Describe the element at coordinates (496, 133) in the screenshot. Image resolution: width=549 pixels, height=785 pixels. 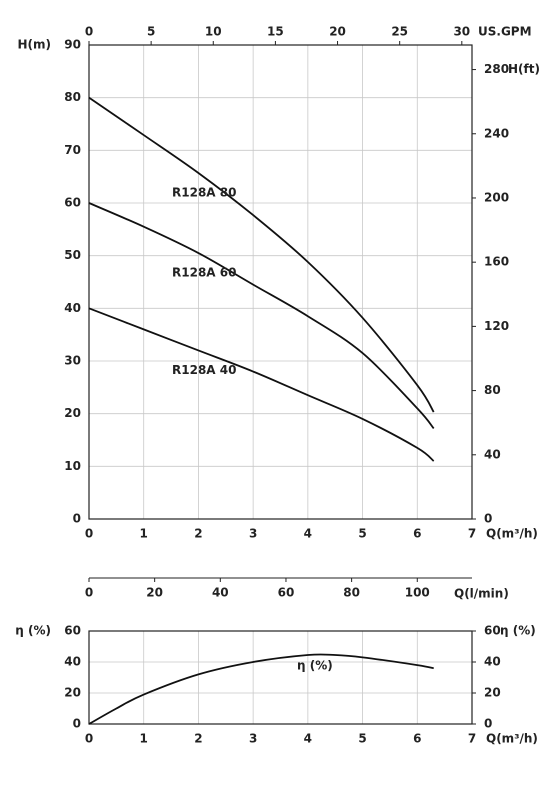
I see `y2-tick-label: 240` at that location.